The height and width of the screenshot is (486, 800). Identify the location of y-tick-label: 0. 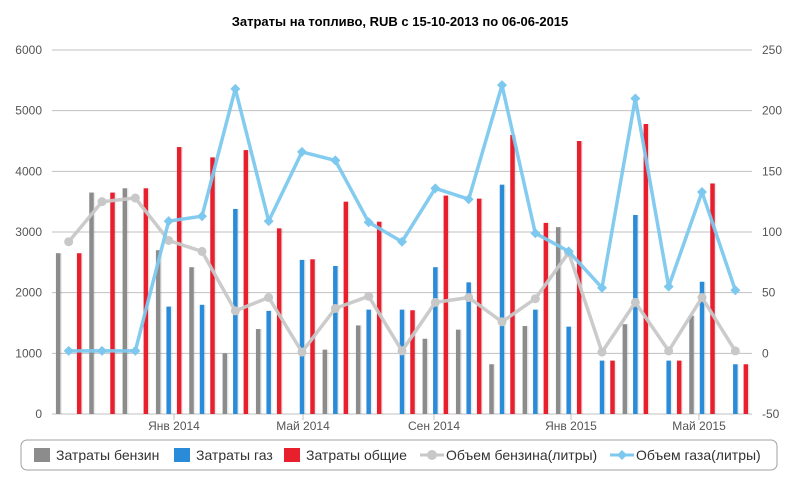
(38, 414).